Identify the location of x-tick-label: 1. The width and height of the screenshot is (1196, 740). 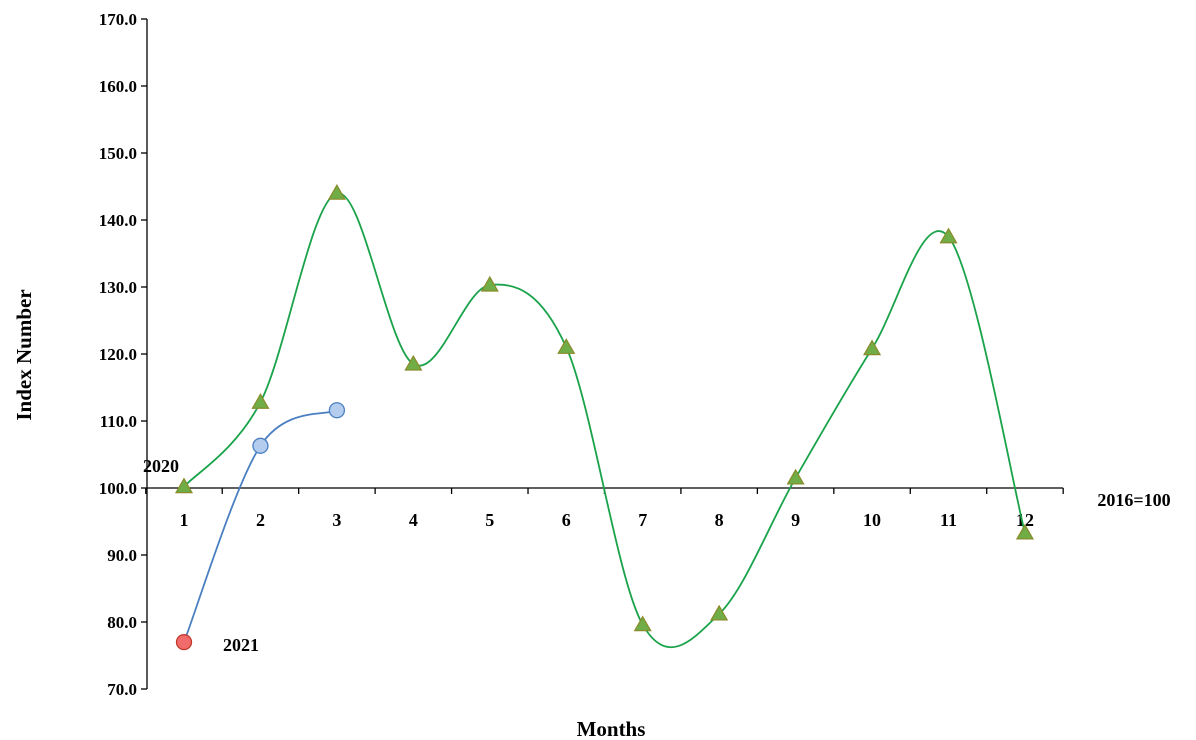
(184, 520).